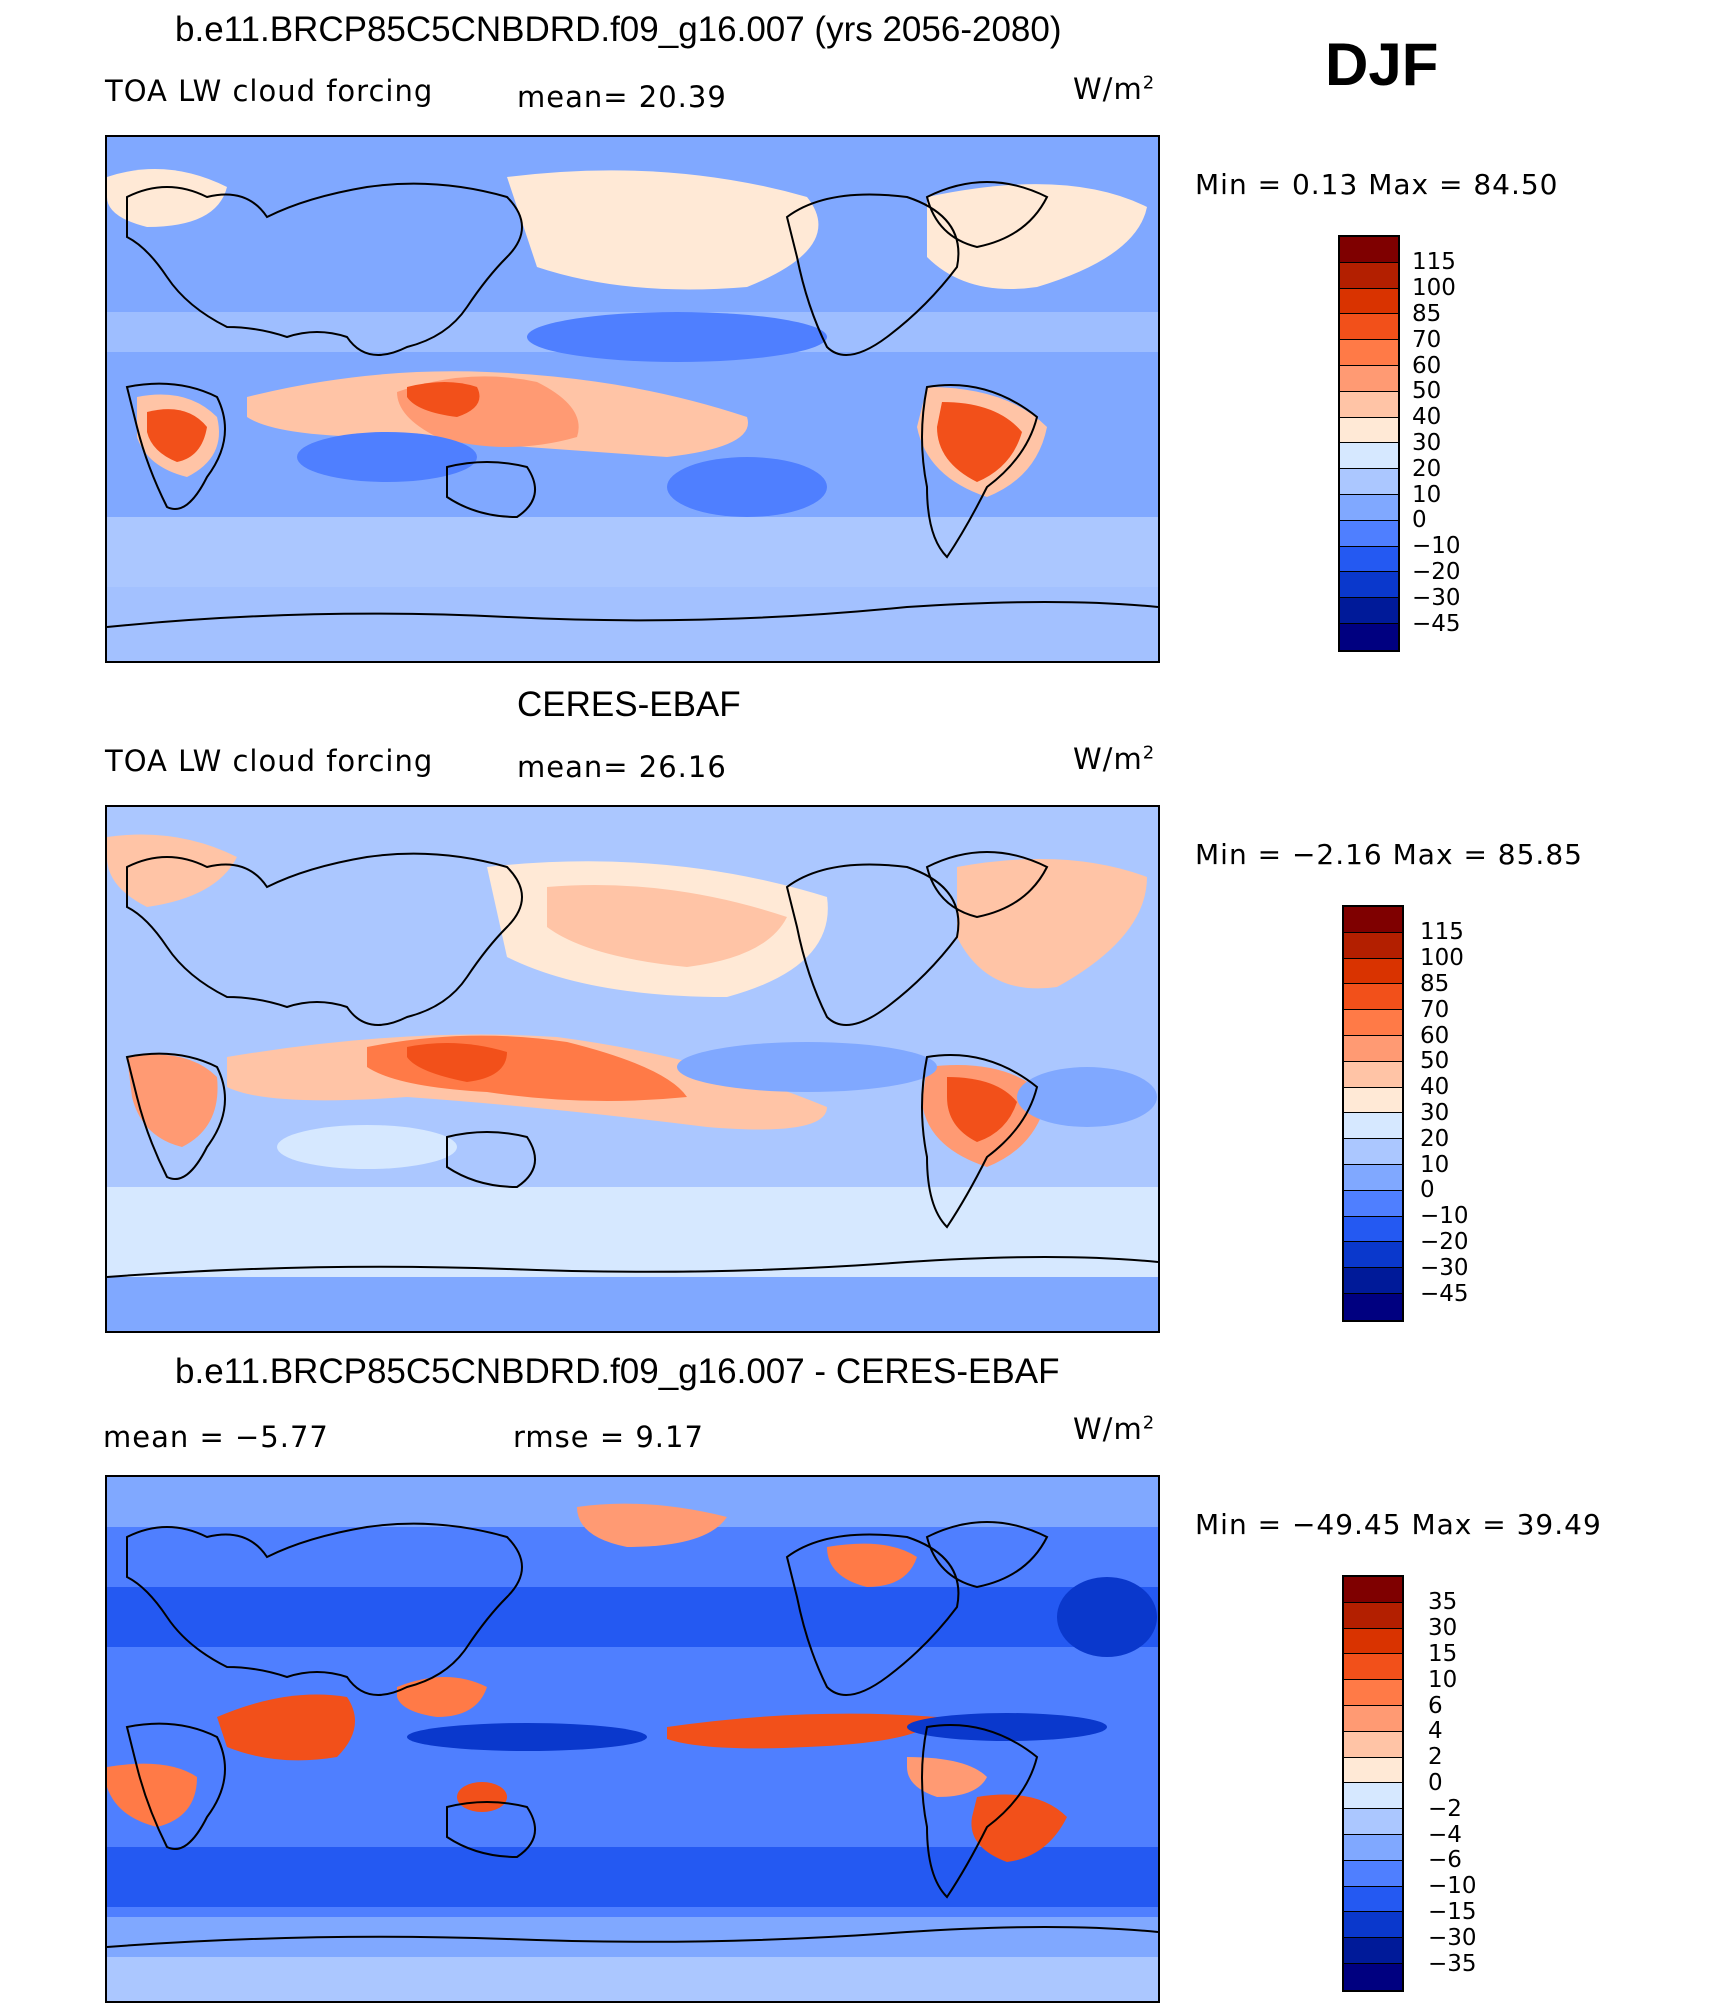  What do you see at coordinates (1435, 1087) in the screenshot?
I see `colorbar-tick-label: 40` at bounding box center [1435, 1087].